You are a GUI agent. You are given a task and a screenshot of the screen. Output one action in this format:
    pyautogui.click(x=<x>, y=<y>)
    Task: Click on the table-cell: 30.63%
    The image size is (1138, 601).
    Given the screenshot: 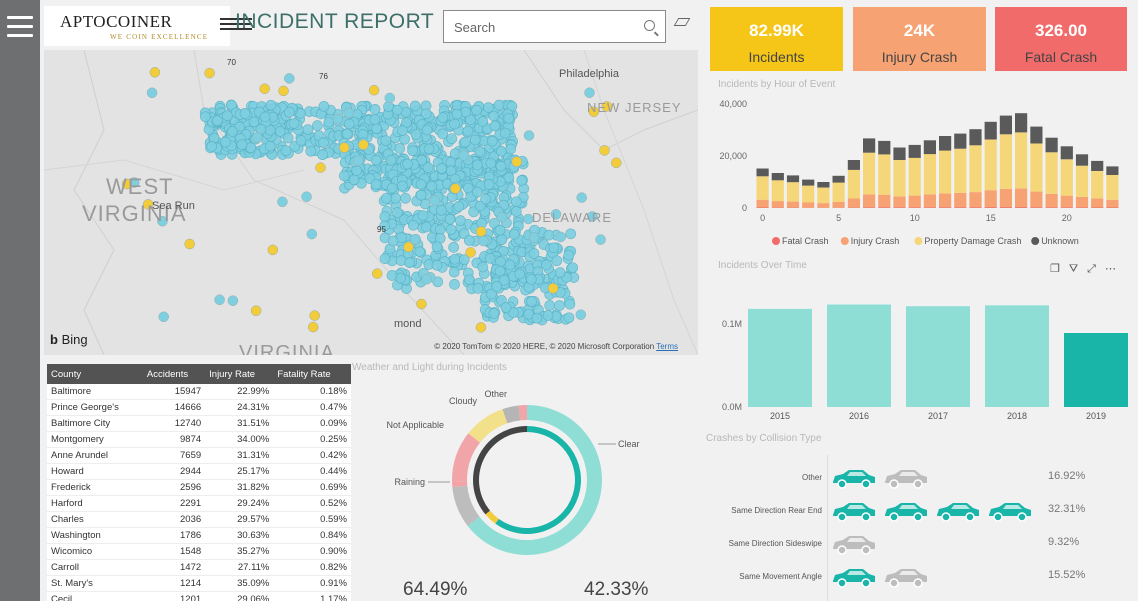 What is the action you would take?
    pyautogui.click(x=239, y=535)
    